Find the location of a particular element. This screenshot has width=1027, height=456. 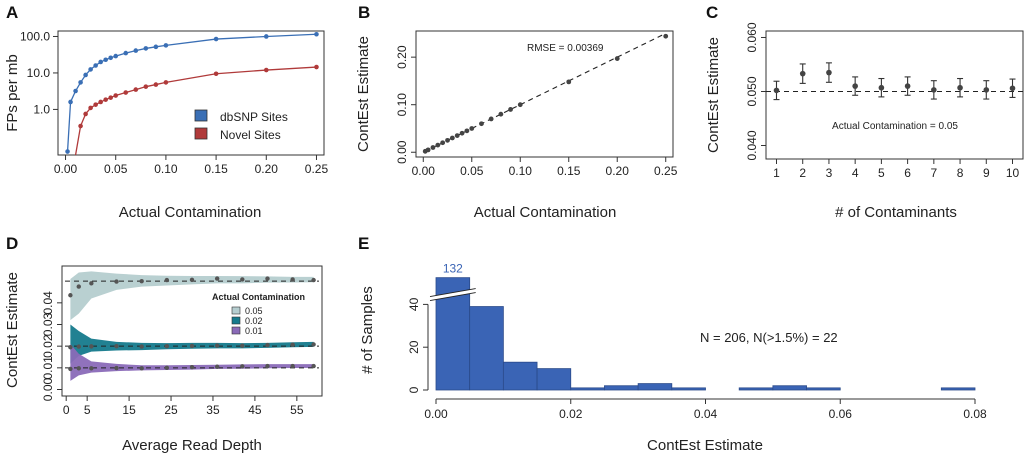

panel-c-ytick-label: 0.050 is located at coordinates (752, 91).